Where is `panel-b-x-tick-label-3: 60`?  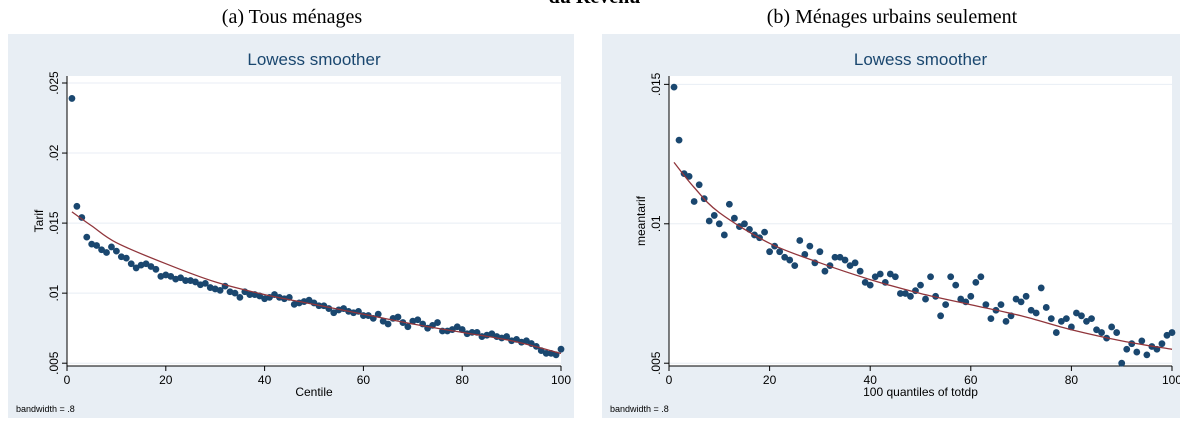
panel-b-x-tick-label-3: 60 is located at coordinates (971, 380).